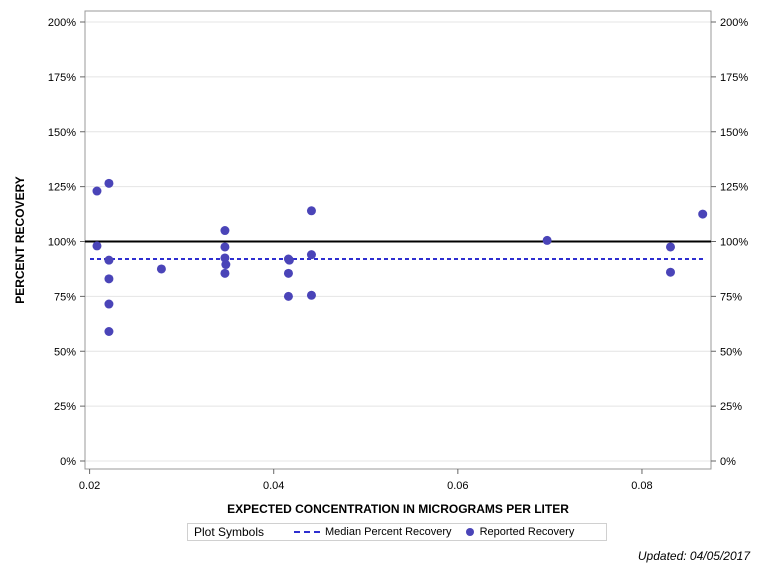 The width and height of the screenshot is (768, 576). Describe the element at coordinates (731, 297) in the screenshot. I see `y-tick-label-right: 75%` at that location.